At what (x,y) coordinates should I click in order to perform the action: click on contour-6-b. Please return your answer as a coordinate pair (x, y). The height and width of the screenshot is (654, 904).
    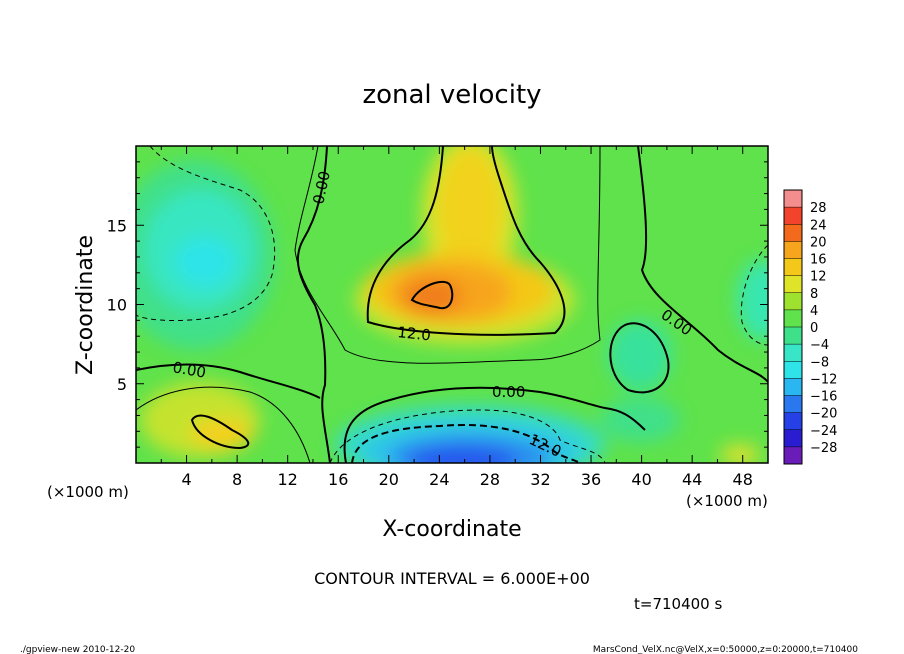
    Looking at the image, I should click on (223, 424).